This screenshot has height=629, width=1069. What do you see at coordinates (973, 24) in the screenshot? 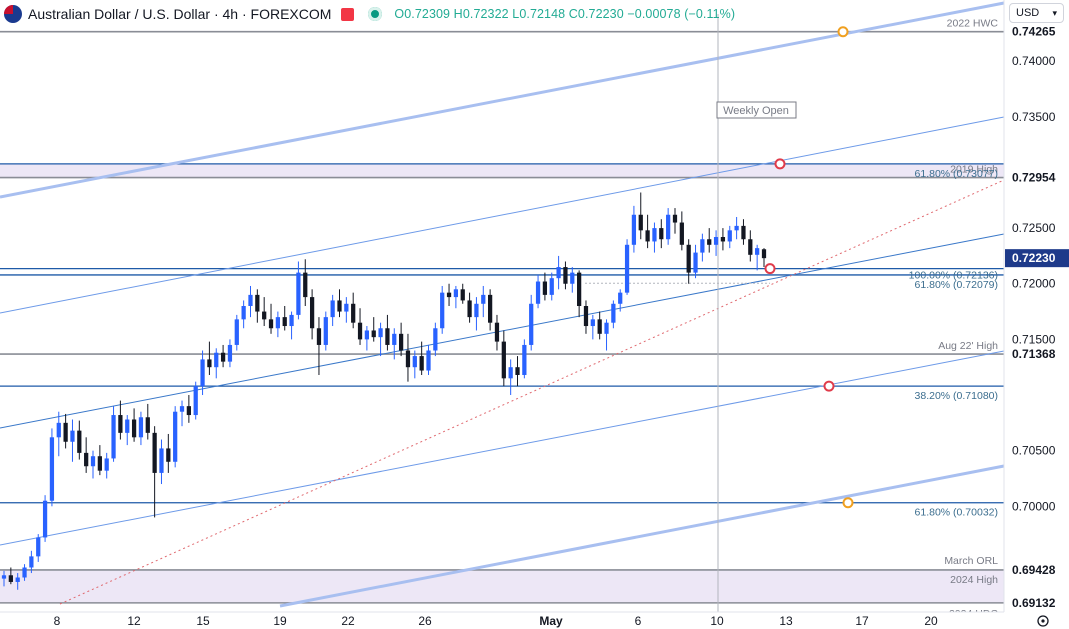
I see `level-name-0: 2022 HWC` at bounding box center [973, 24].